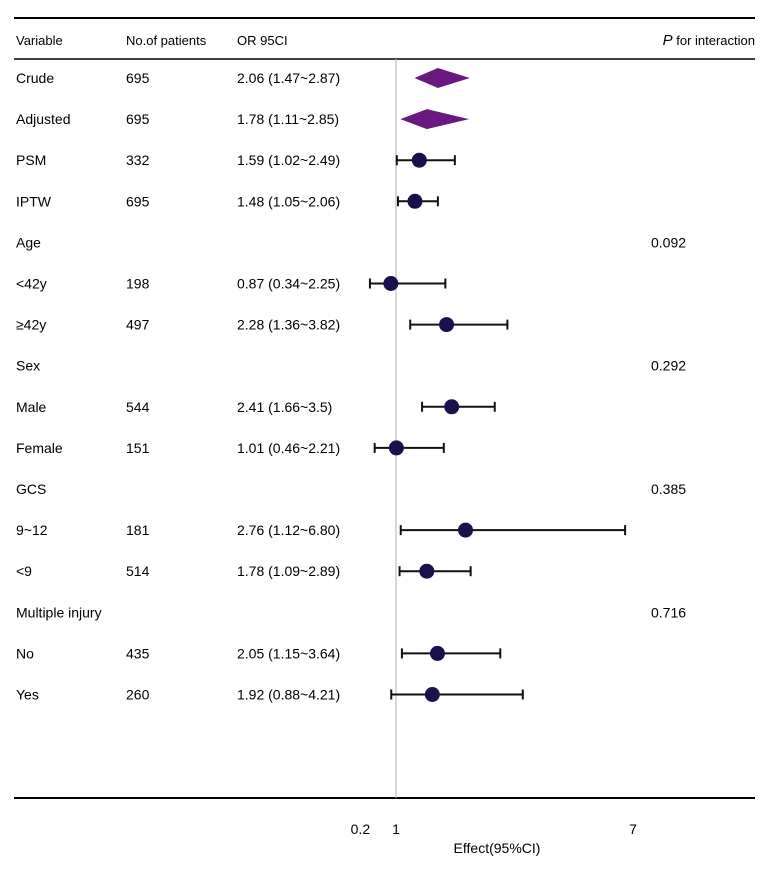 The height and width of the screenshot is (869, 769). I want to click on row-p-interaction: 0.385, so click(668, 489).